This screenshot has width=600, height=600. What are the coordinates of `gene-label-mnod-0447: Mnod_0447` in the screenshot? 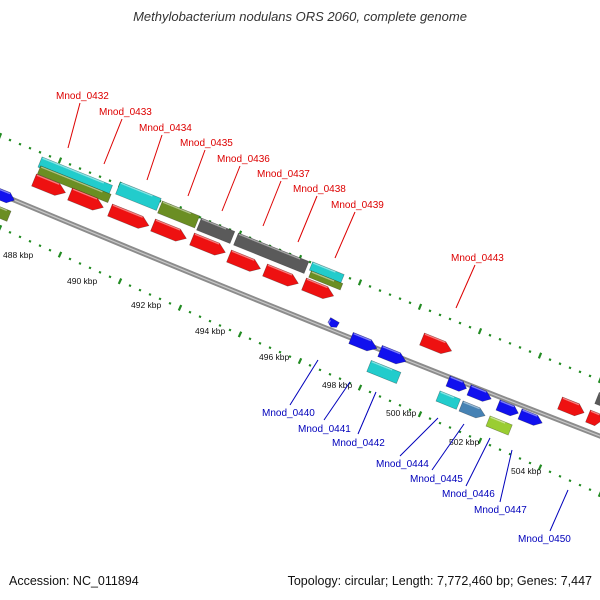 It's located at (500, 510).